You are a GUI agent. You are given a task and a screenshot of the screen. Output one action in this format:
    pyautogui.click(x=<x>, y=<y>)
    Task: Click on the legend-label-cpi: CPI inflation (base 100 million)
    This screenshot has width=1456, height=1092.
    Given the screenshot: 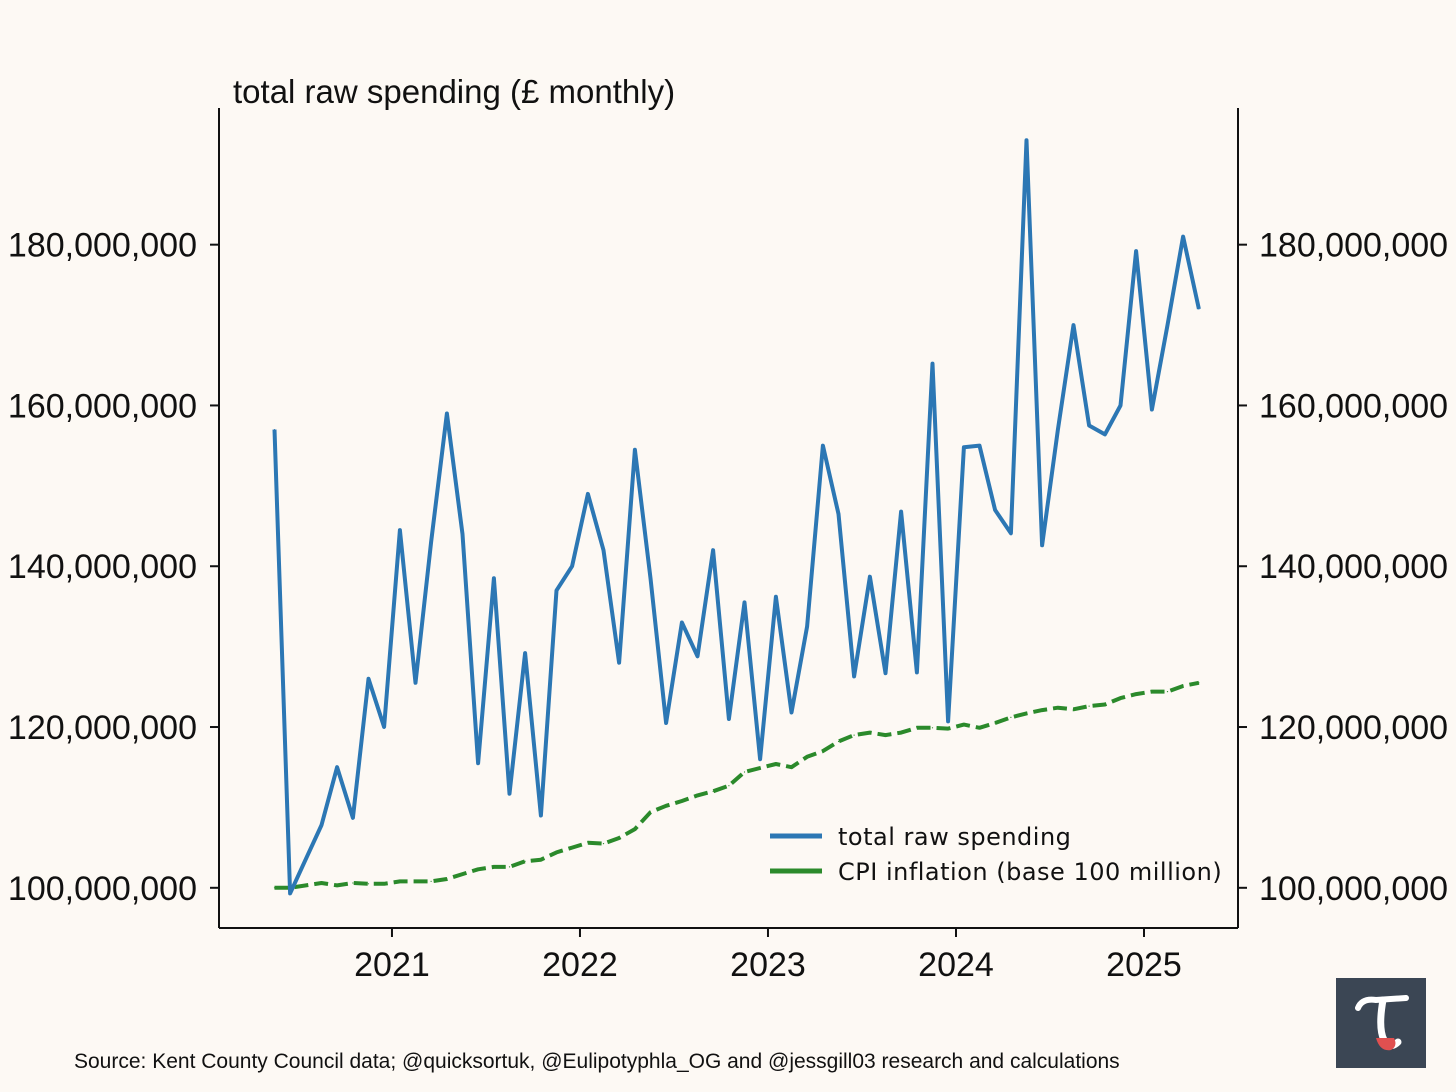 What is the action you would take?
    pyautogui.click(x=1030, y=872)
    